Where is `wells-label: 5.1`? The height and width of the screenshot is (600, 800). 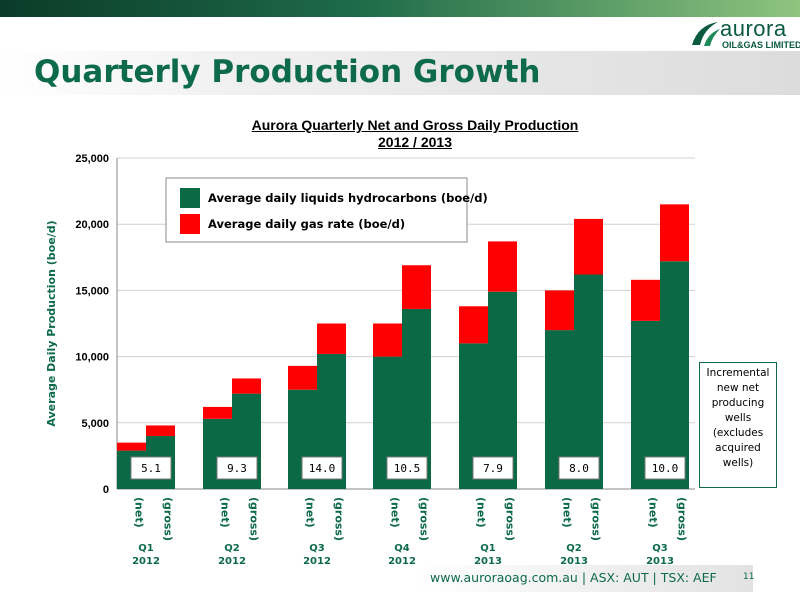 wells-label: 5.1 is located at coordinates (151, 468).